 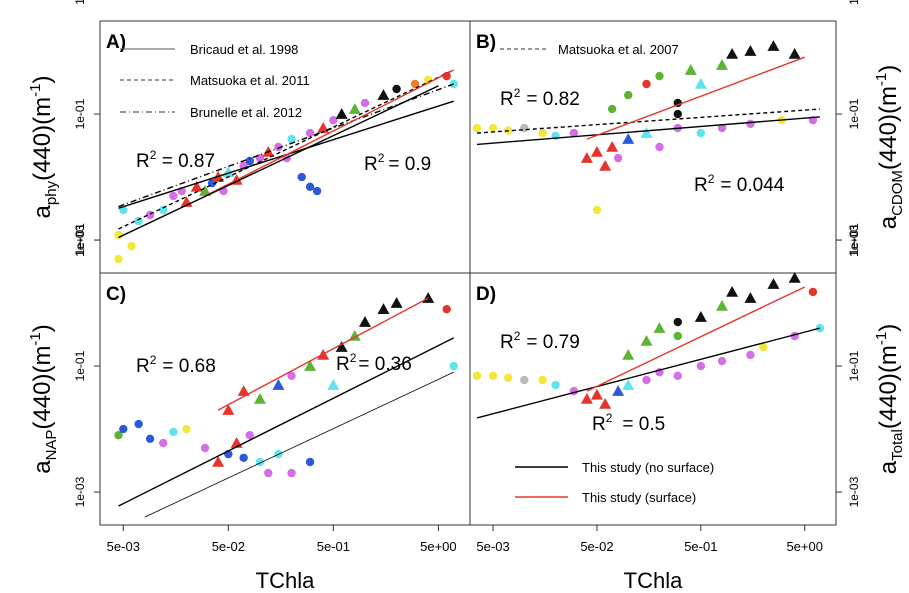 What do you see at coordinates (285, 580) in the screenshot?
I see `panel-c-x-title: TChla` at bounding box center [285, 580].